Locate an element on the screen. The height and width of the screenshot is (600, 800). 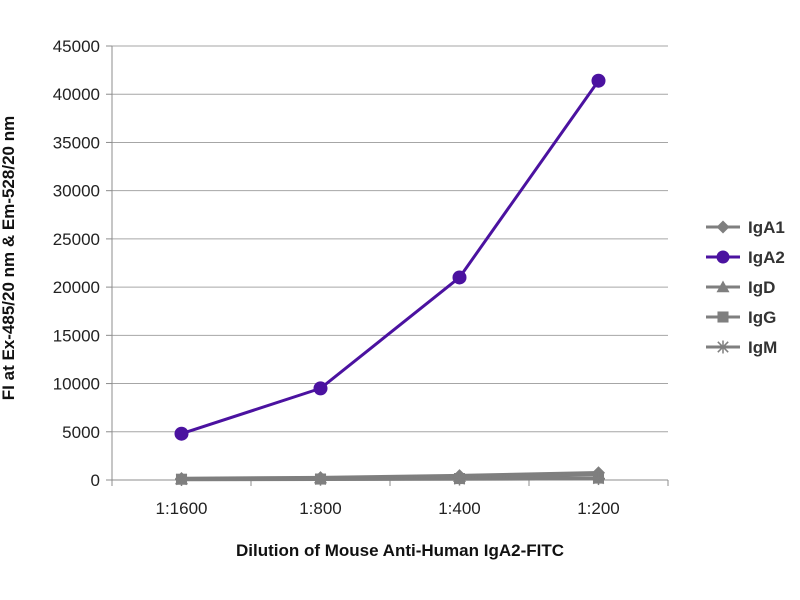
legend-marker-igm is located at coordinates (723, 347).